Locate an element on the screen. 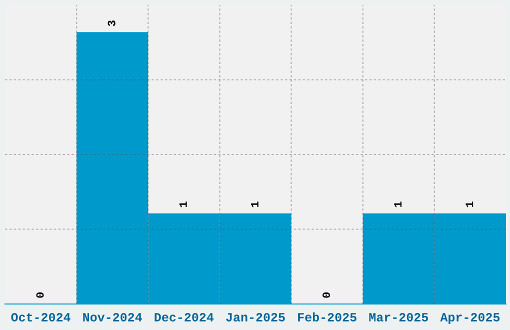 Image resolution: width=510 pixels, height=330 pixels. x-tick-label: Nov-2024 is located at coordinates (112, 317).